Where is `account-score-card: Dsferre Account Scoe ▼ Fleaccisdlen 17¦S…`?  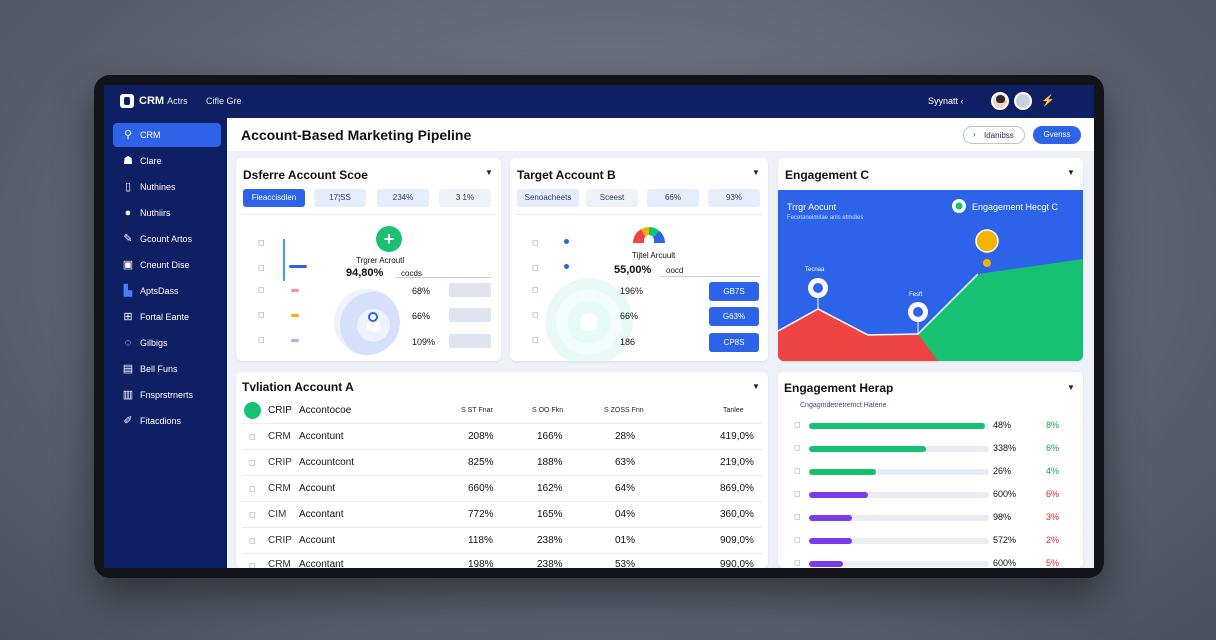
account-score-card: Dsferre Account Scoe ▼ Fleaccisdlen 17¦S… is located at coordinates (368, 259).